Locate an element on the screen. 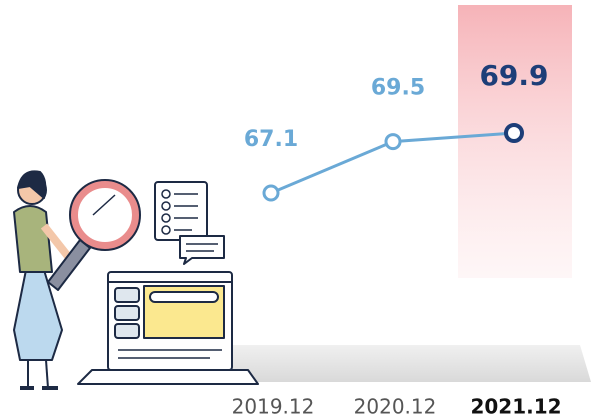 This screenshot has height=420, width=591. x-tick-label: 2021.12 is located at coordinates (515, 407).